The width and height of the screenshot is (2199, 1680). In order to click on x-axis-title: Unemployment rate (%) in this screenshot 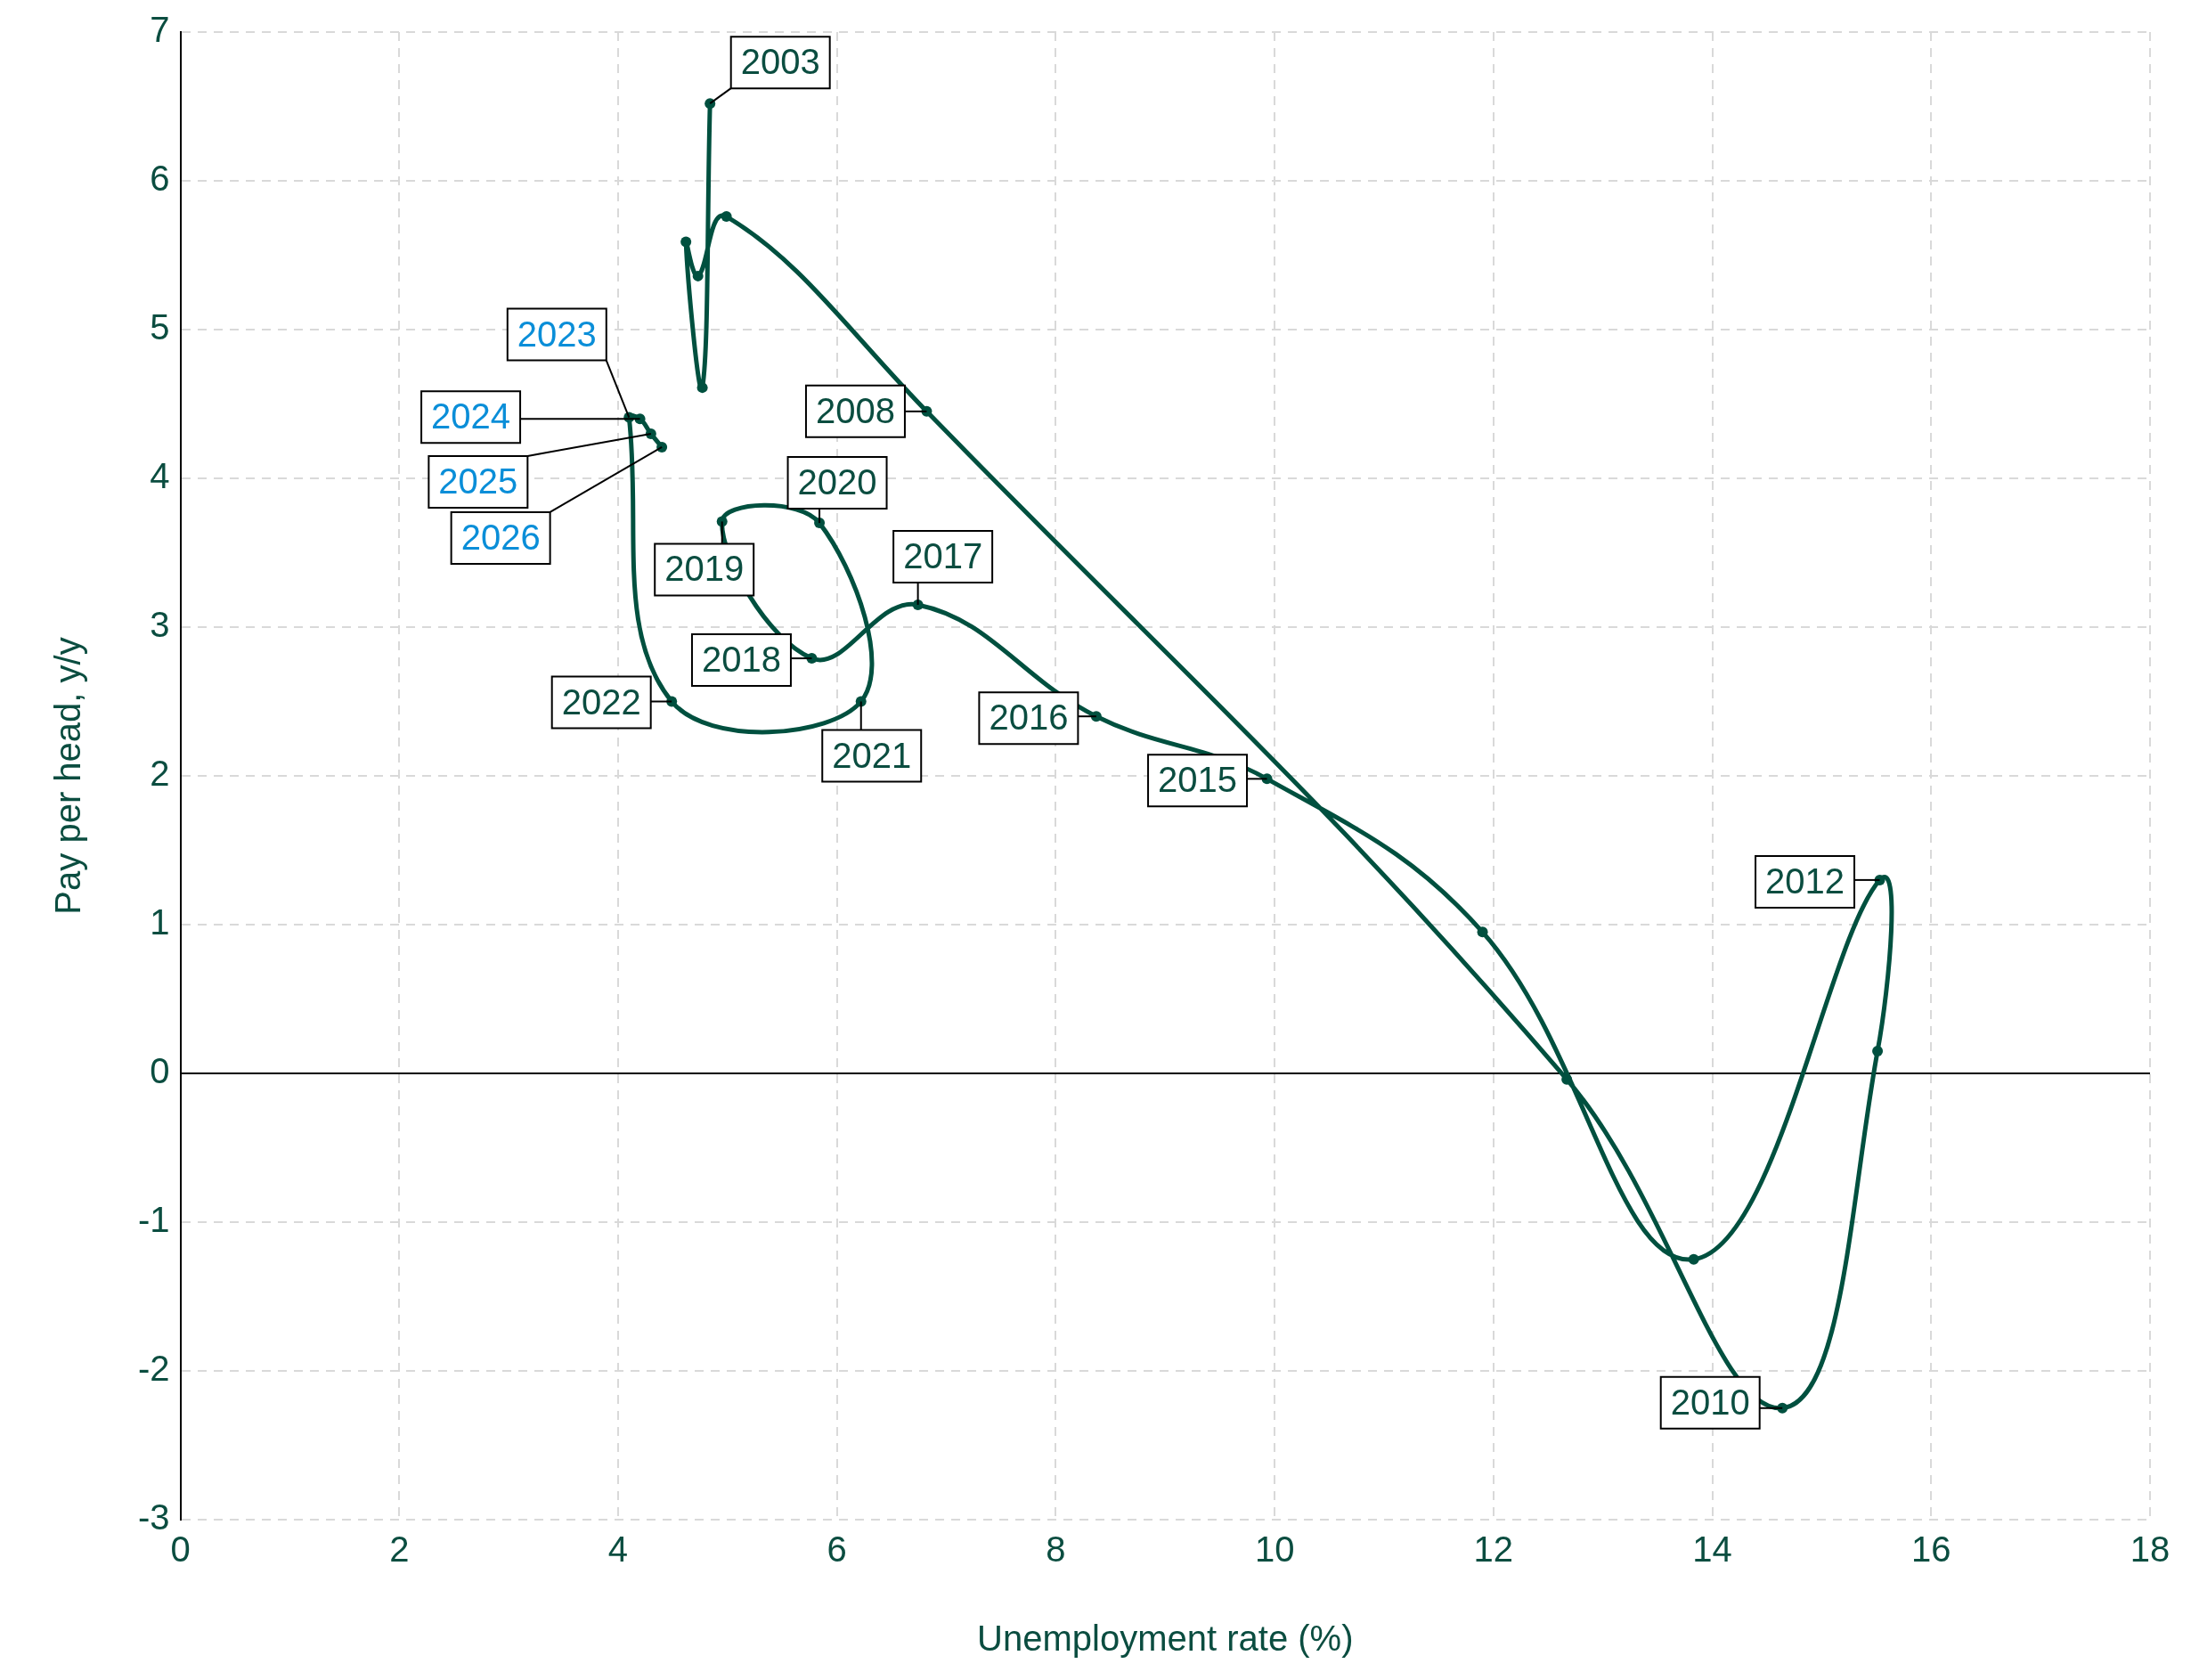, I will do `click(1165, 1639)`.